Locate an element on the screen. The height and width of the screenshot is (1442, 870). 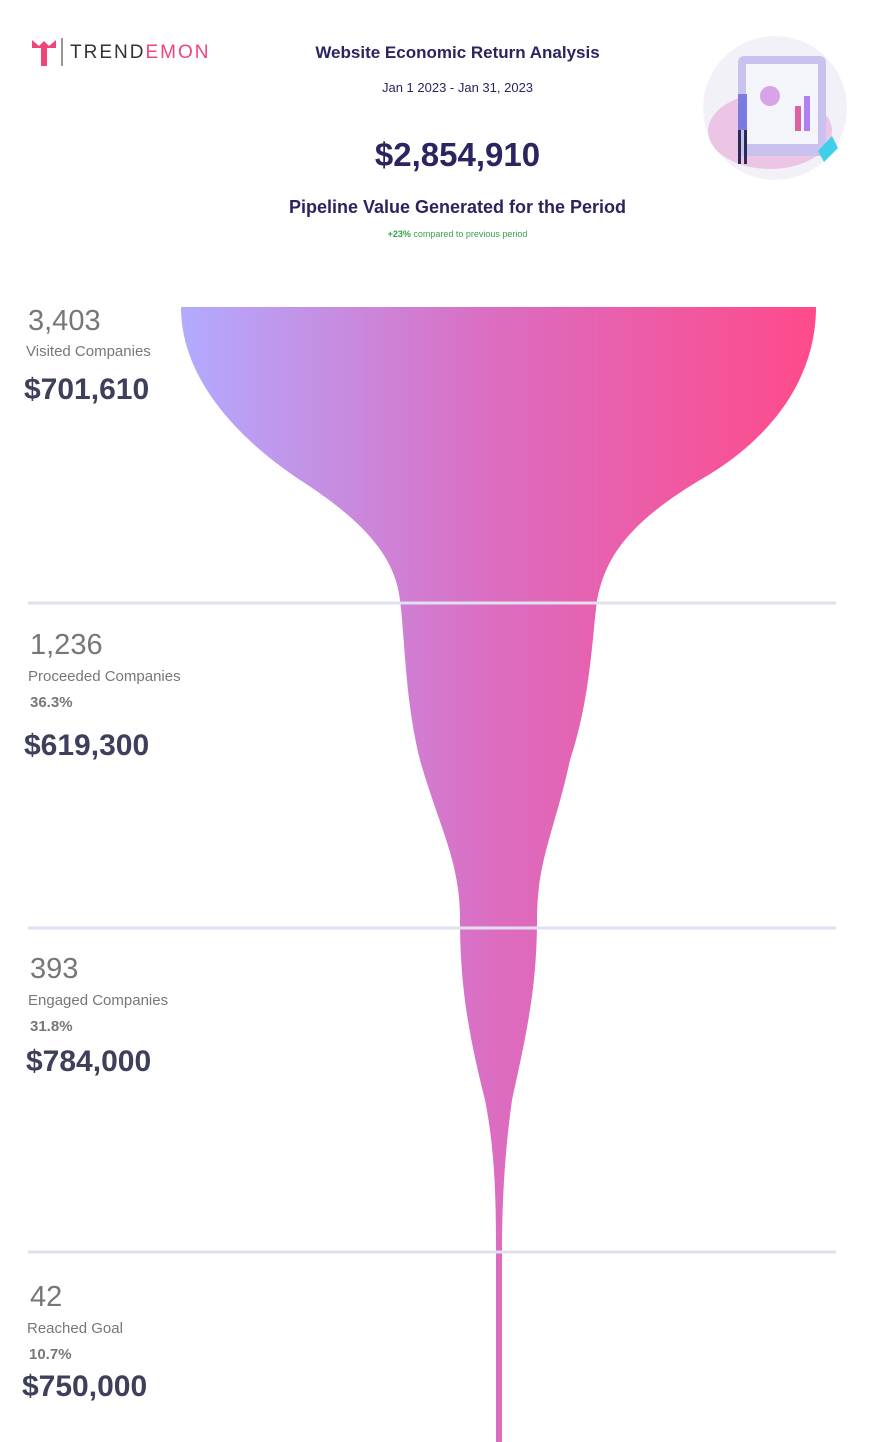
stage-count: 3,403 is located at coordinates (64, 321).